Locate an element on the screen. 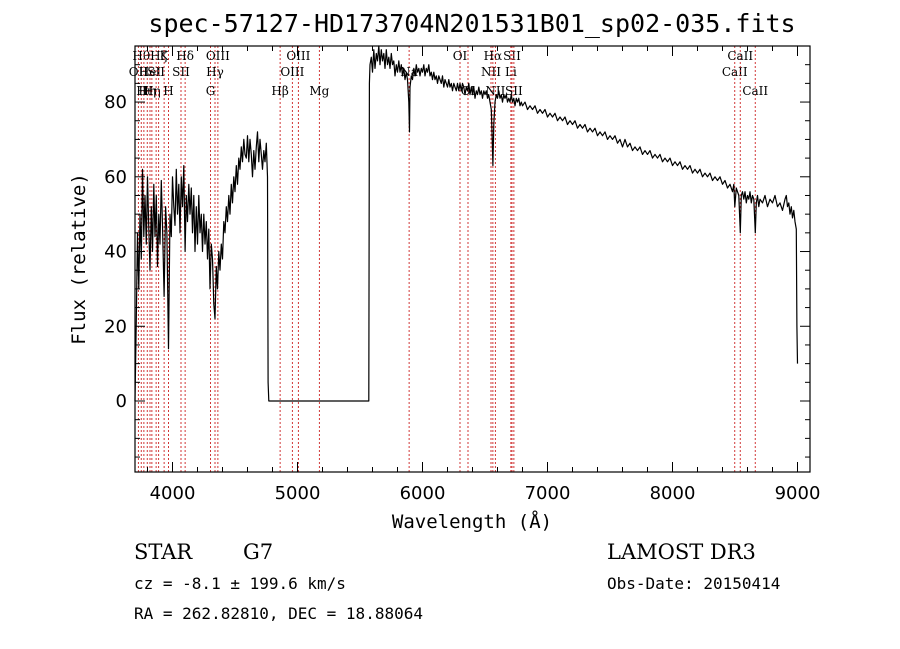  x-tick-label: 7000 is located at coordinates (548, 493).